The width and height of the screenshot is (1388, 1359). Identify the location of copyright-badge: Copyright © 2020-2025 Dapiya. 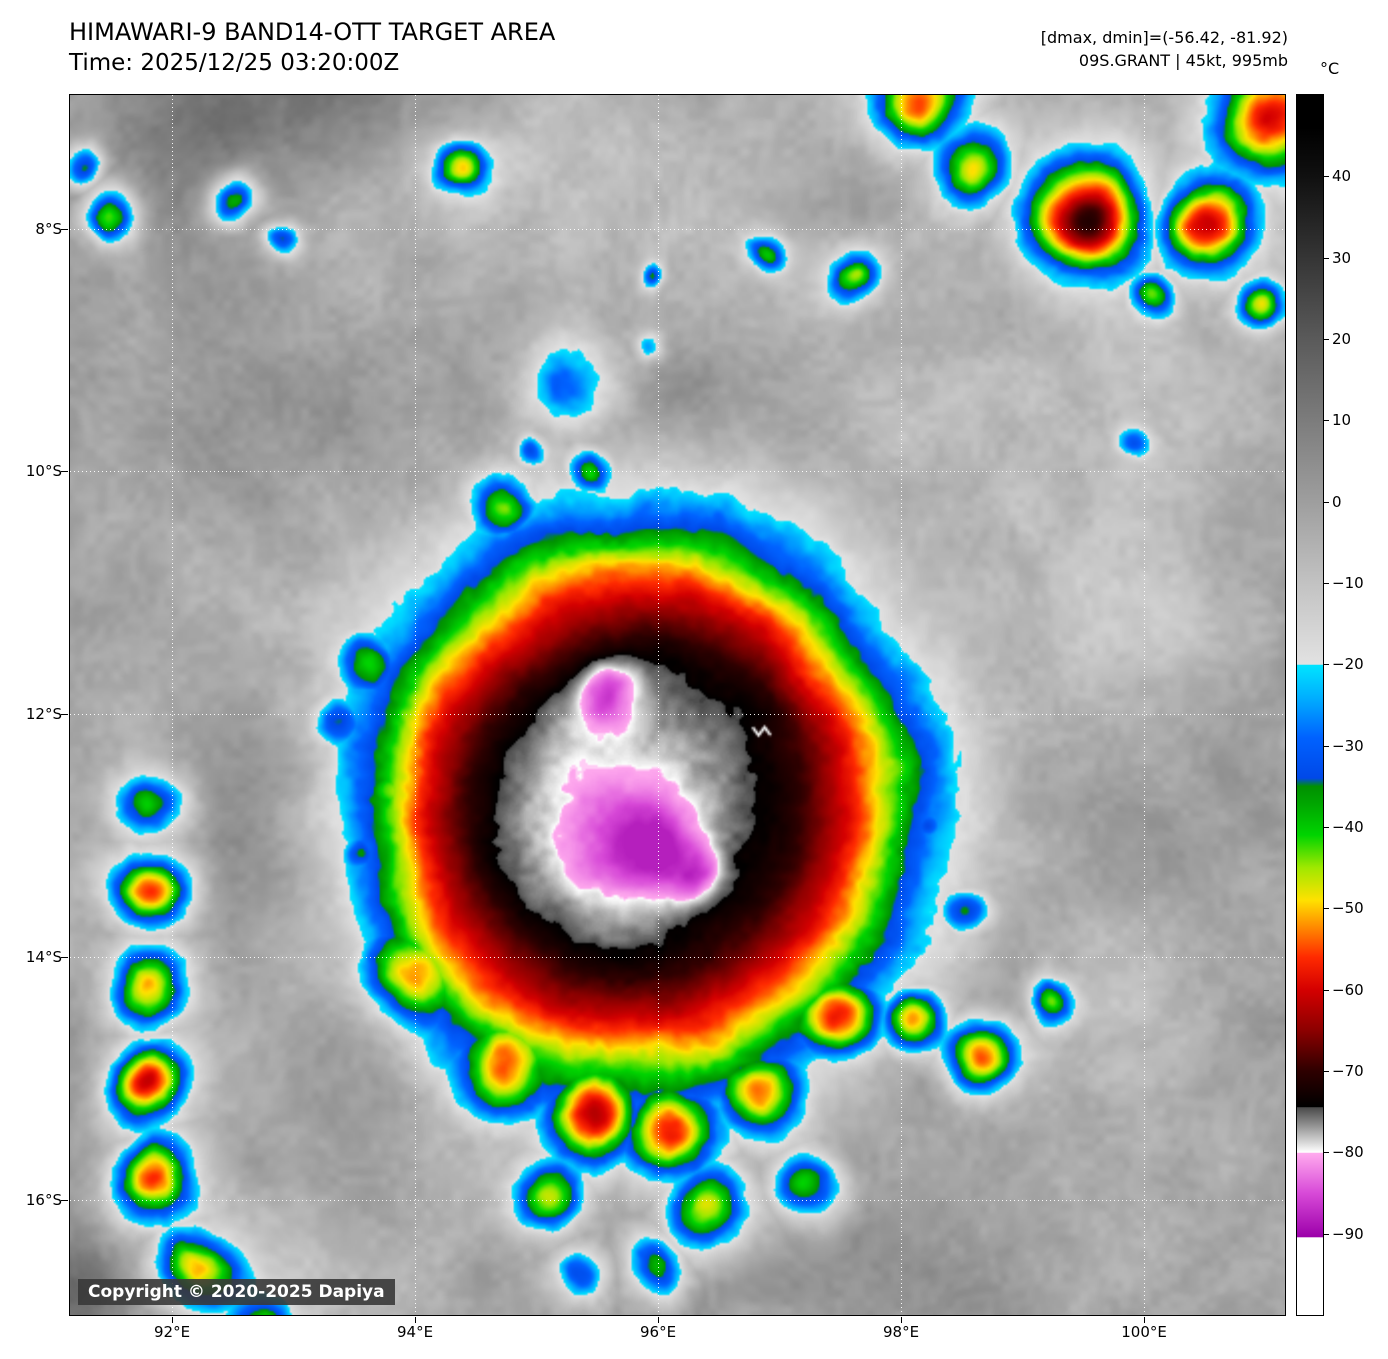
(236, 1292).